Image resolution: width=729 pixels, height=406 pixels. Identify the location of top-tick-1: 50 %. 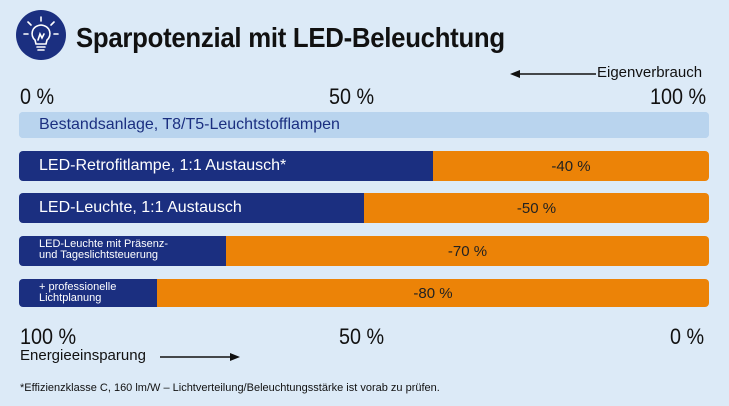
(352, 96).